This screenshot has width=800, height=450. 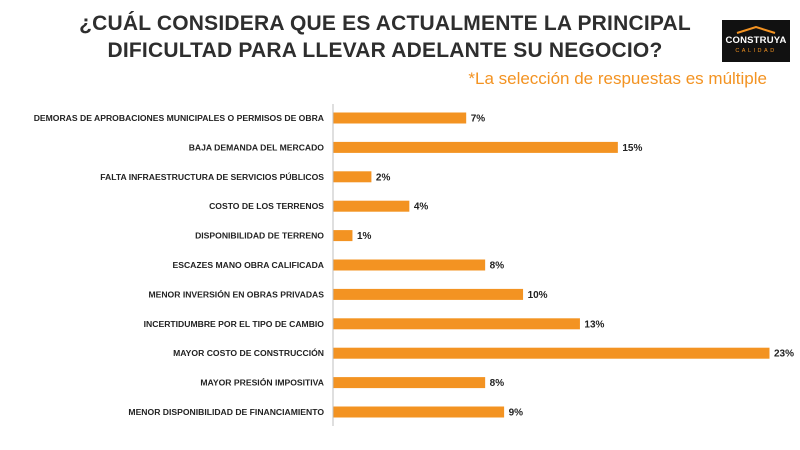 What do you see at coordinates (756, 51) in the screenshot?
I see `logo-subtitle: CALIDAD` at bounding box center [756, 51].